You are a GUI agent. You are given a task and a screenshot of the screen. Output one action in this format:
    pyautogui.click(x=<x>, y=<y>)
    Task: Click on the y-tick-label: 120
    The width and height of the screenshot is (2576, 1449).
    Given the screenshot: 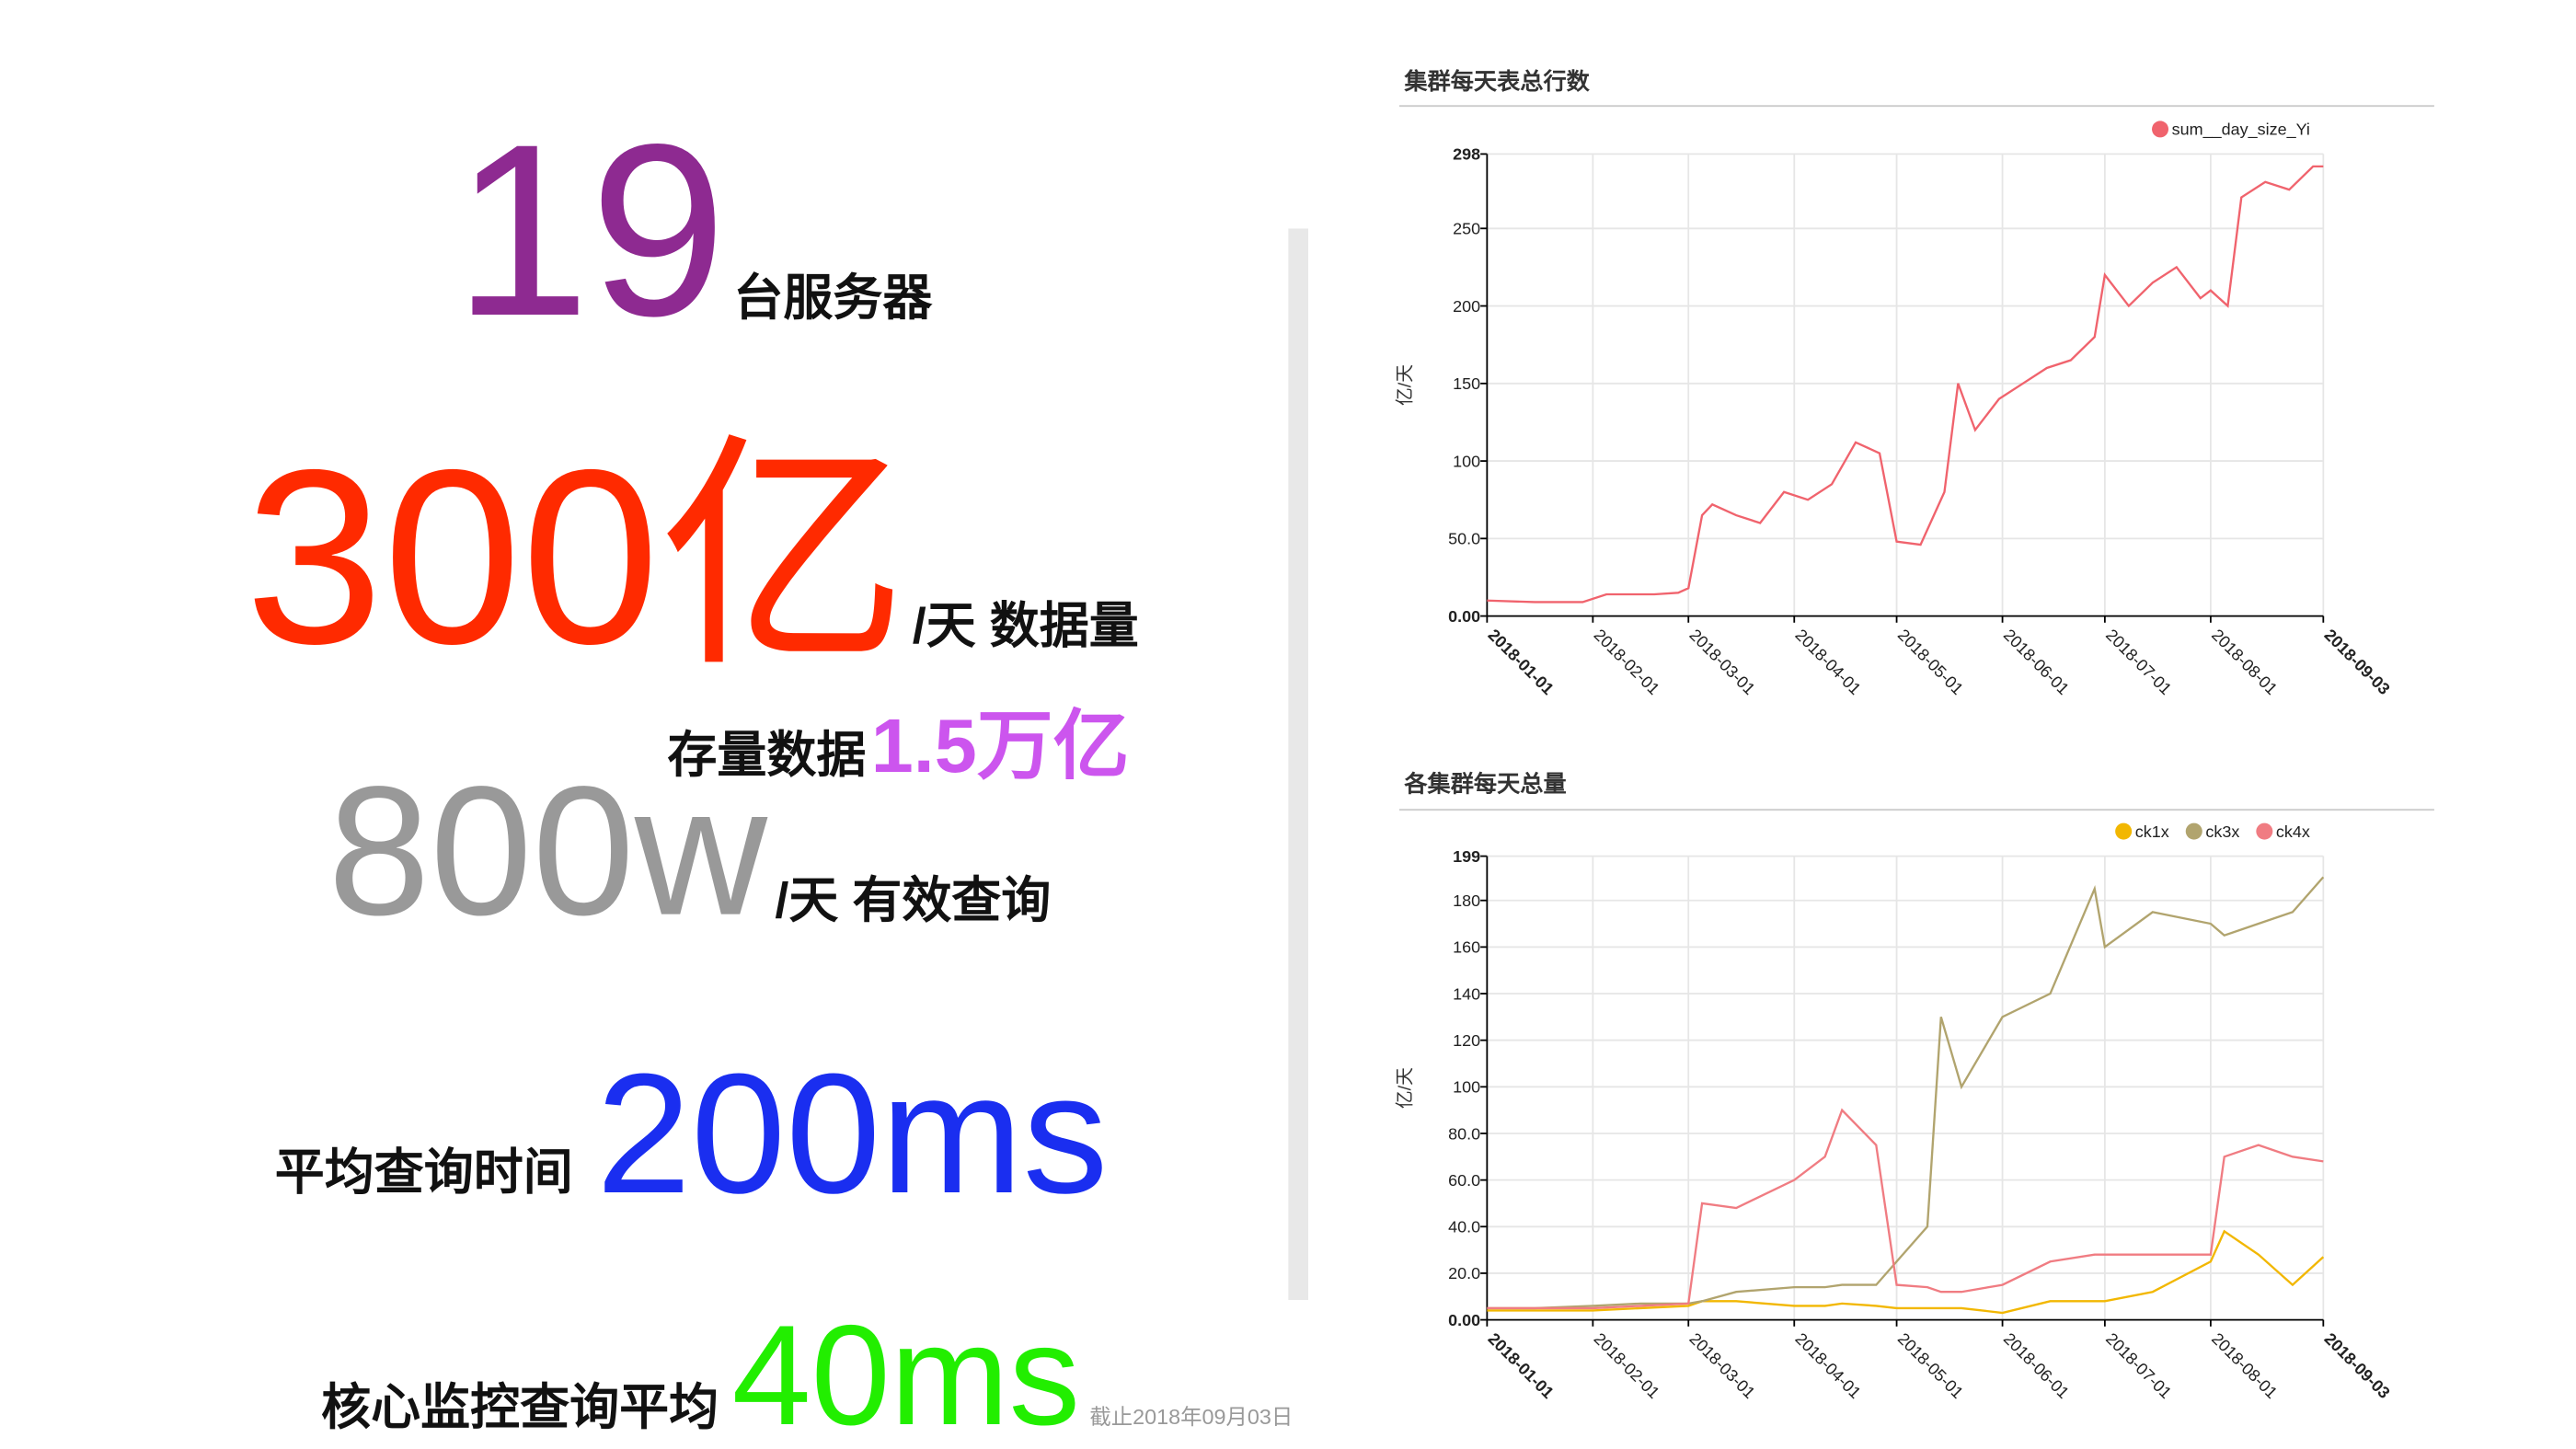 What is the action you would take?
    pyautogui.click(x=1466, y=1040)
    